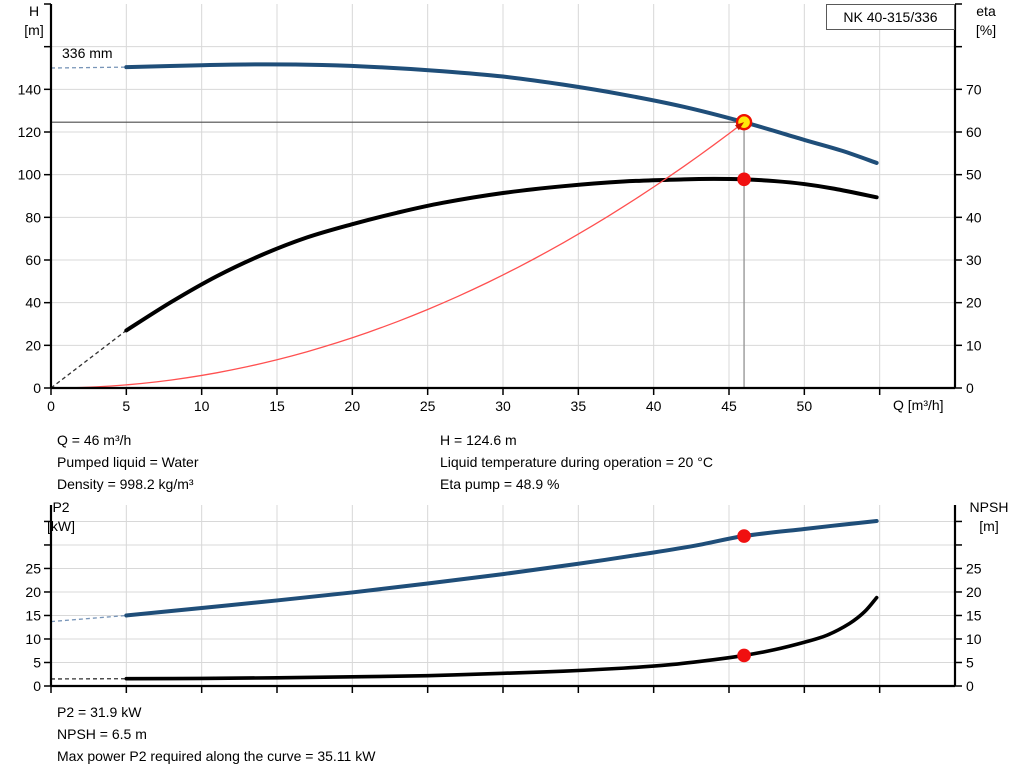 Image resolution: width=1024 pixels, height=781 pixels. I want to click on y-right-tick-label: 30, so click(974, 260).